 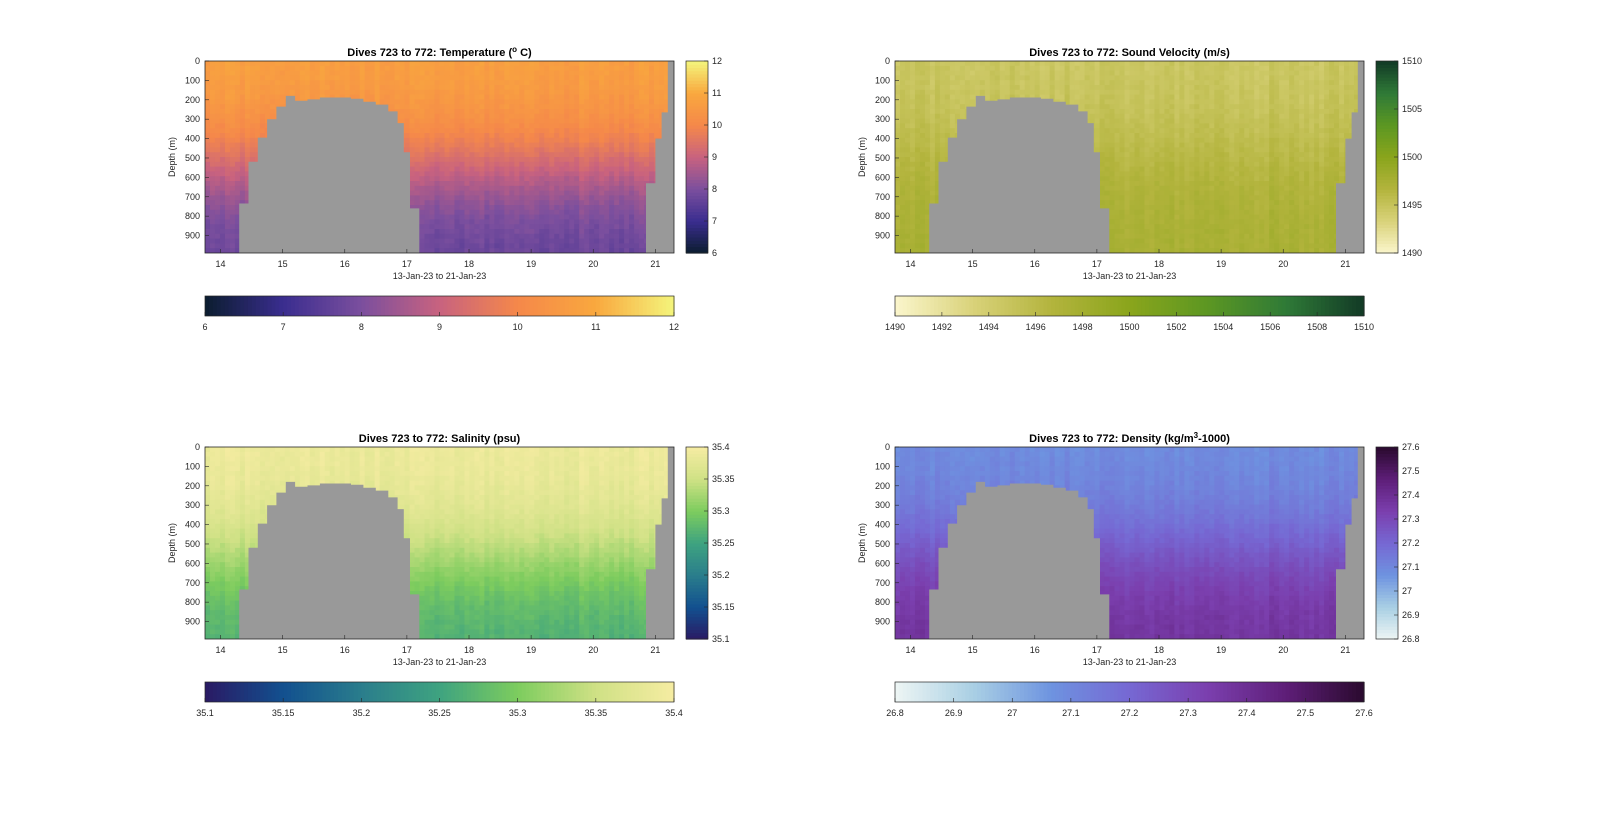 I want to click on colorbar-tick-label: 8, so click(x=361, y=327).